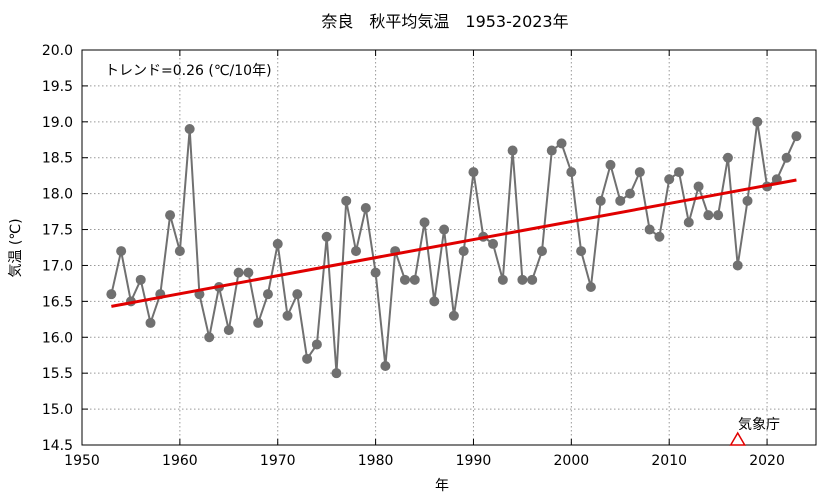  Describe the element at coordinates (57, 195) in the screenshot. I see `y-tick-label: 18.0` at that location.